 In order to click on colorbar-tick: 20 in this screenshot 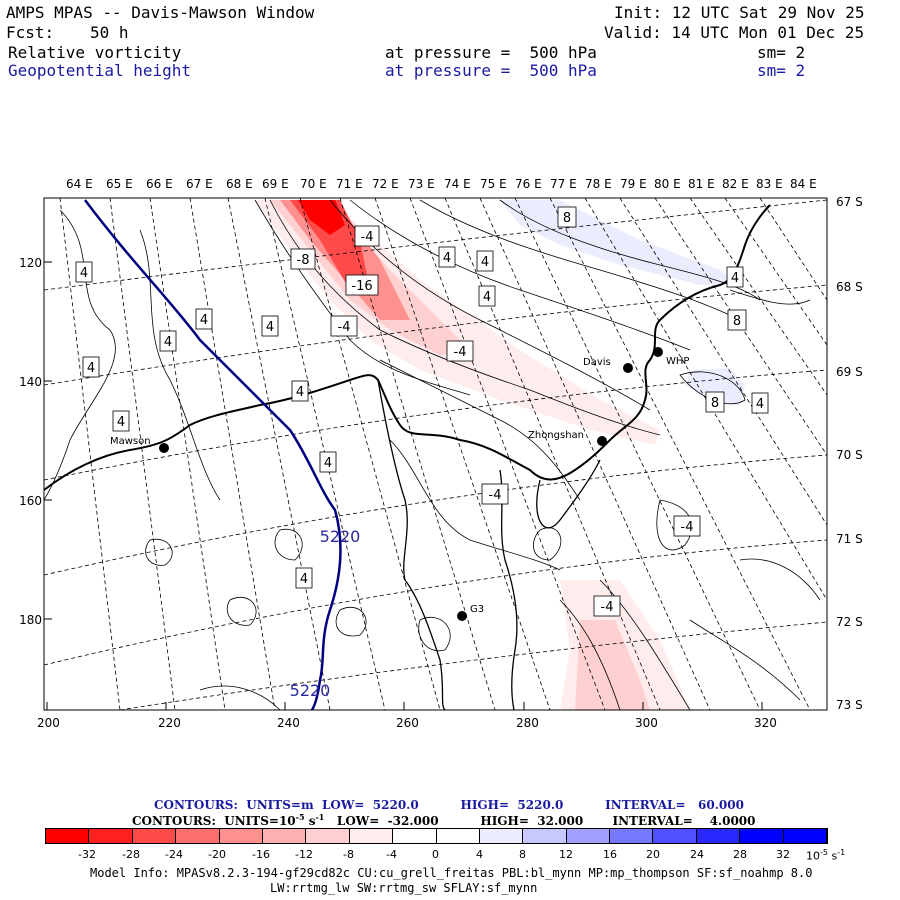, I will do `click(653, 854)`.